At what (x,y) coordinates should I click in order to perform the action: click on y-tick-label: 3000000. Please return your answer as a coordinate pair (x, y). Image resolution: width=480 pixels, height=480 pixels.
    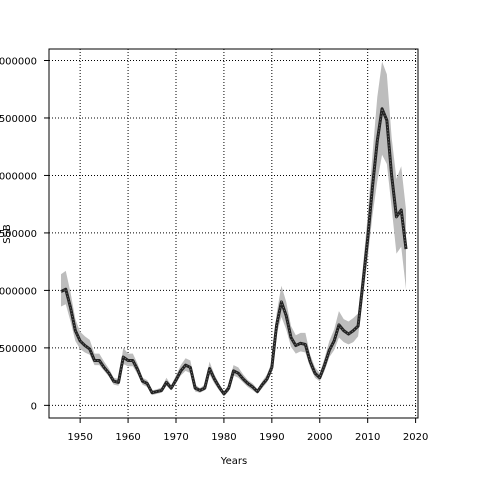
    Looking at the image, I should click on (18, 61).